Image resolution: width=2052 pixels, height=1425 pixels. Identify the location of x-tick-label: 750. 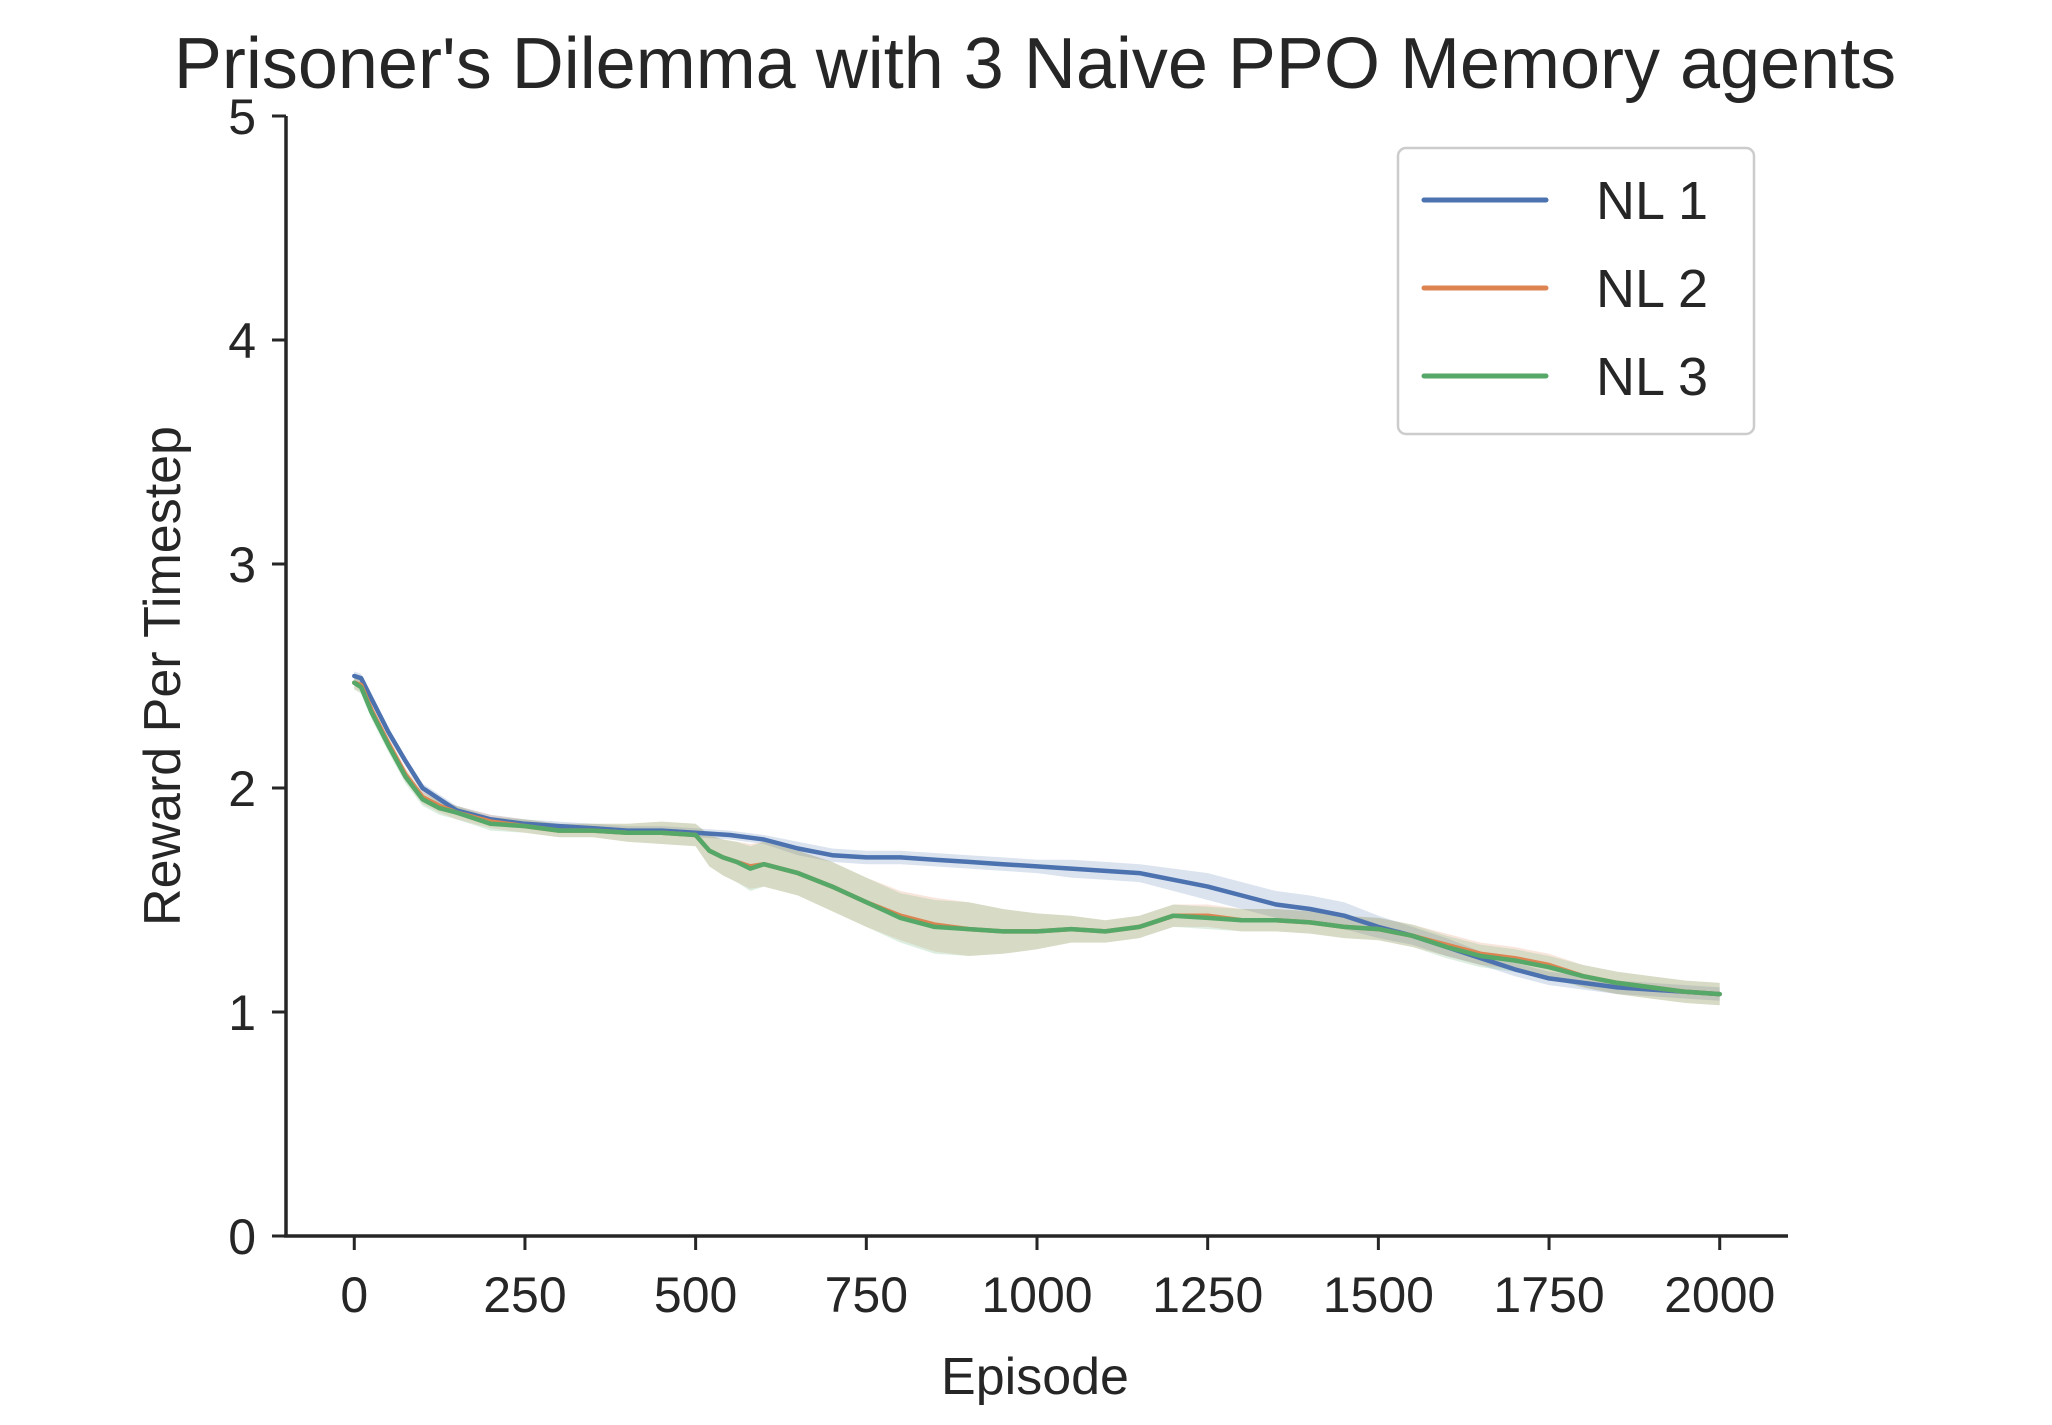
(866, 1295).